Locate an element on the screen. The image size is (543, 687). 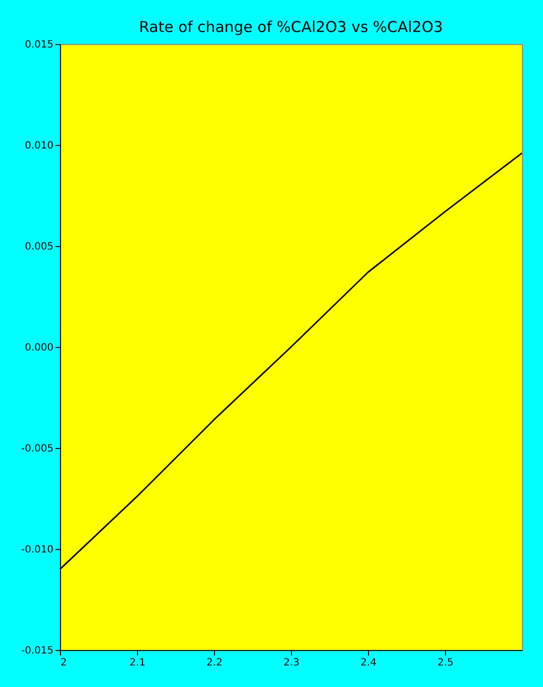
y-tick-label: -0.010 is located at coordinates (37, 550).